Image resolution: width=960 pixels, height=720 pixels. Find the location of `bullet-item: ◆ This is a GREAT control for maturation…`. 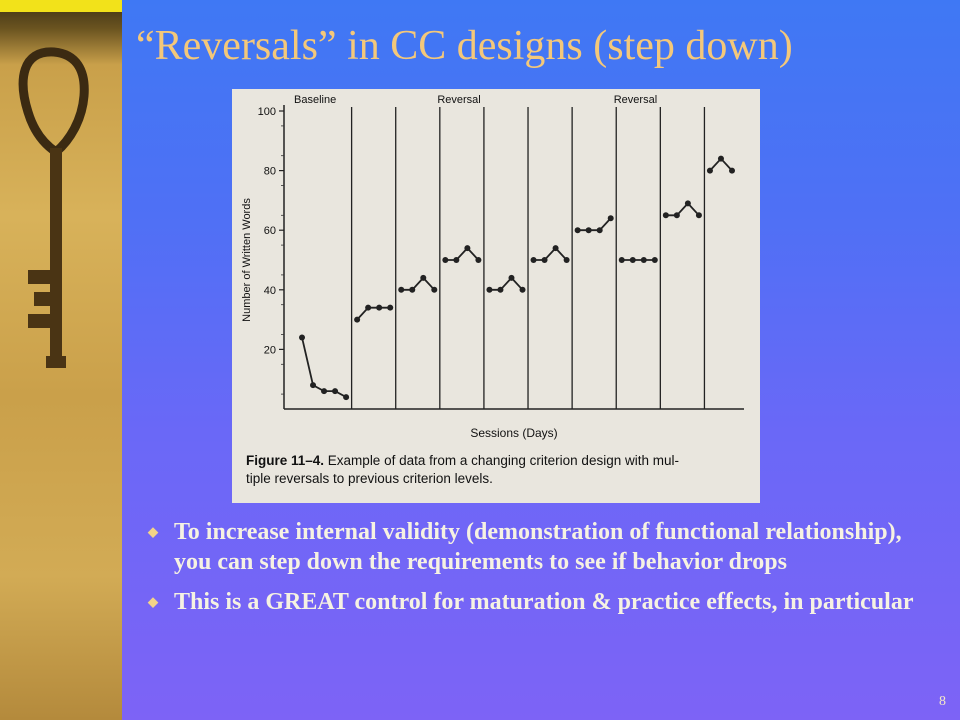

bullet-item: ◆ This is a GREAT control for maturation… is located at coordinates (538, 602).